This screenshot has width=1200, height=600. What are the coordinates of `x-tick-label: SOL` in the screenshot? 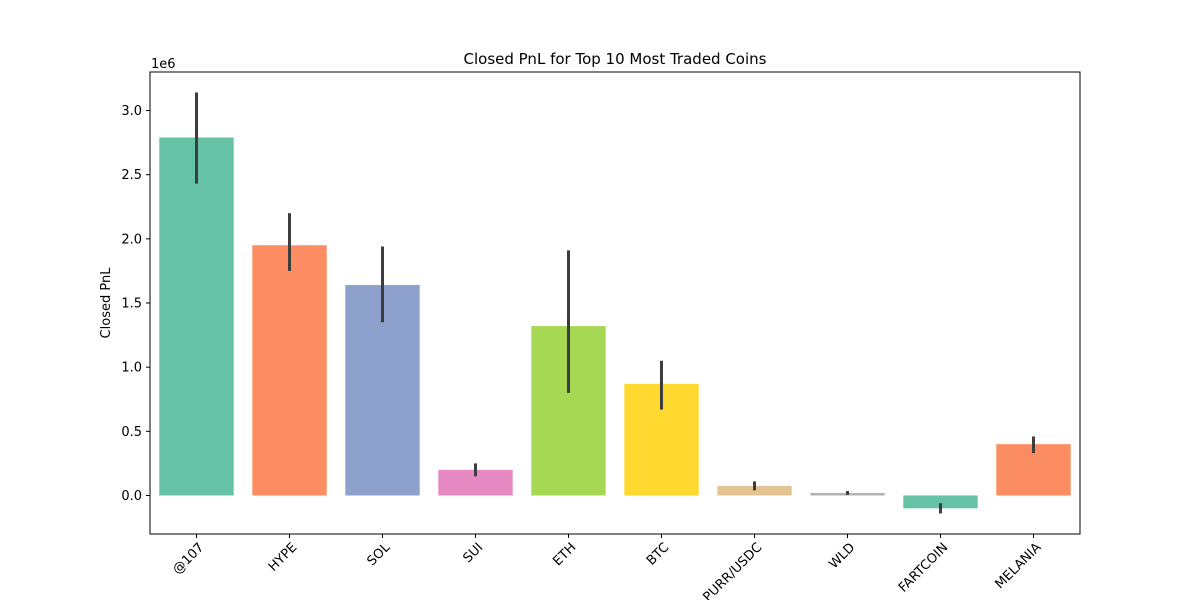 It's located at (379, 554).